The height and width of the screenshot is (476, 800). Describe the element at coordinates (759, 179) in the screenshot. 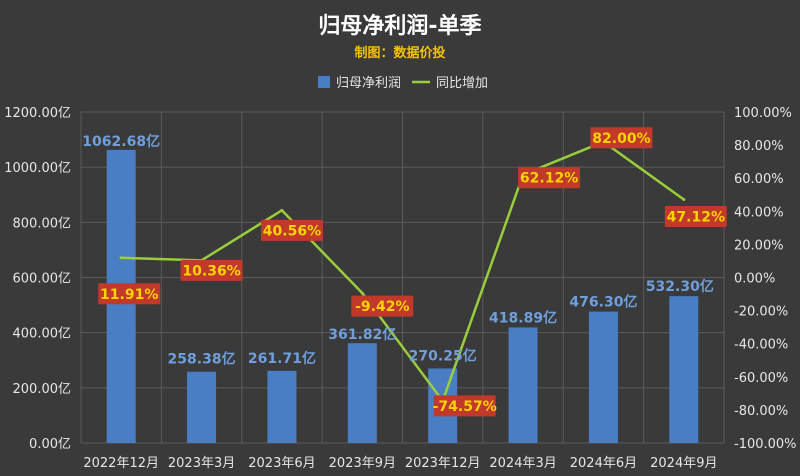

I see `y-right-tick-label: 60.00%` at that location.